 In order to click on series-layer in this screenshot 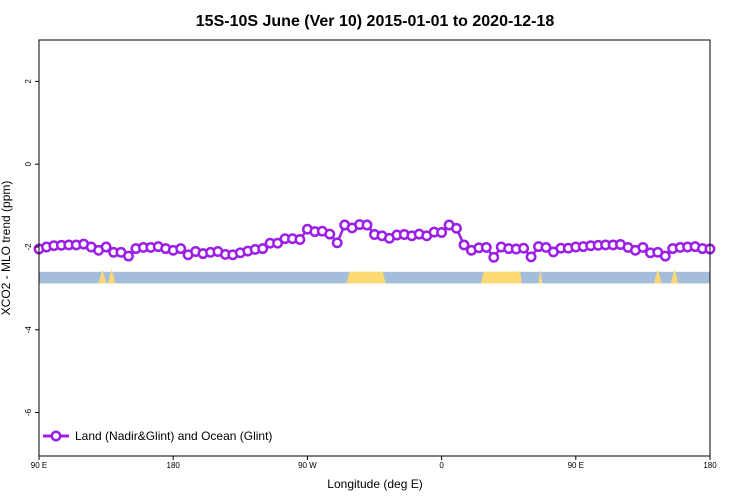, I will do `click(374, 241)`.